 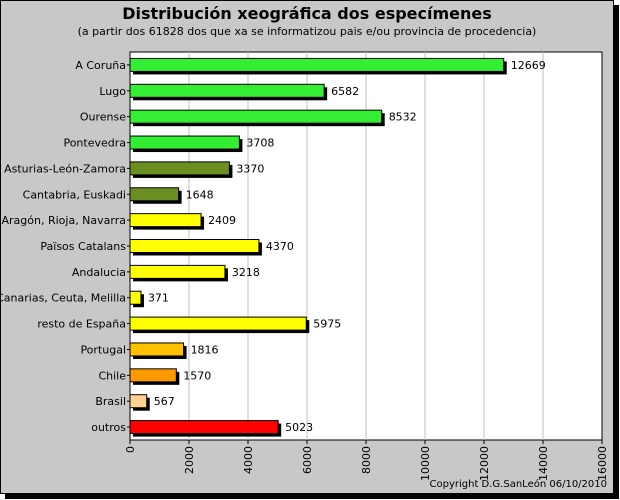 I want to click on data-label: 5975, so click(x=327, y=324).